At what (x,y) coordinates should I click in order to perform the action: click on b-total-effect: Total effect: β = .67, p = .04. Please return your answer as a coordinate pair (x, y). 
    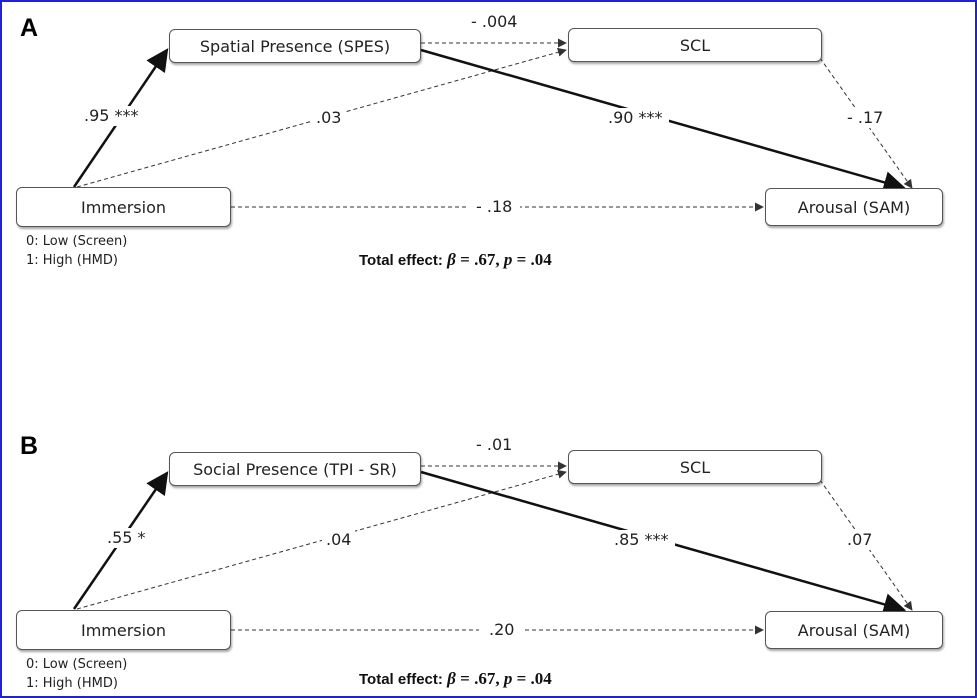
    Looking at the image, I should click on (455, 678).